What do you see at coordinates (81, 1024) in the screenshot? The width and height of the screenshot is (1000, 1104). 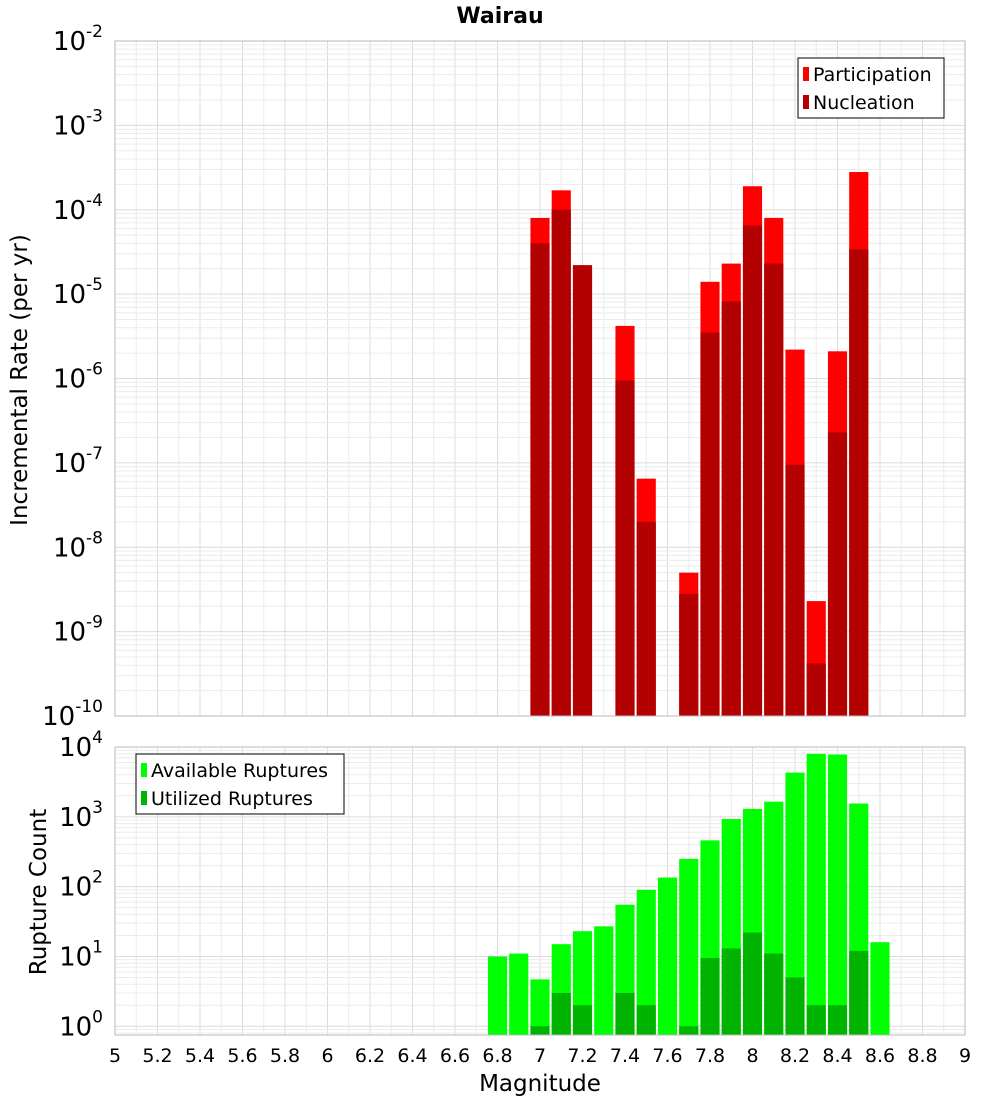 I see `count-y-tick-label: 10⁰` at bounding box center [81, 1024].